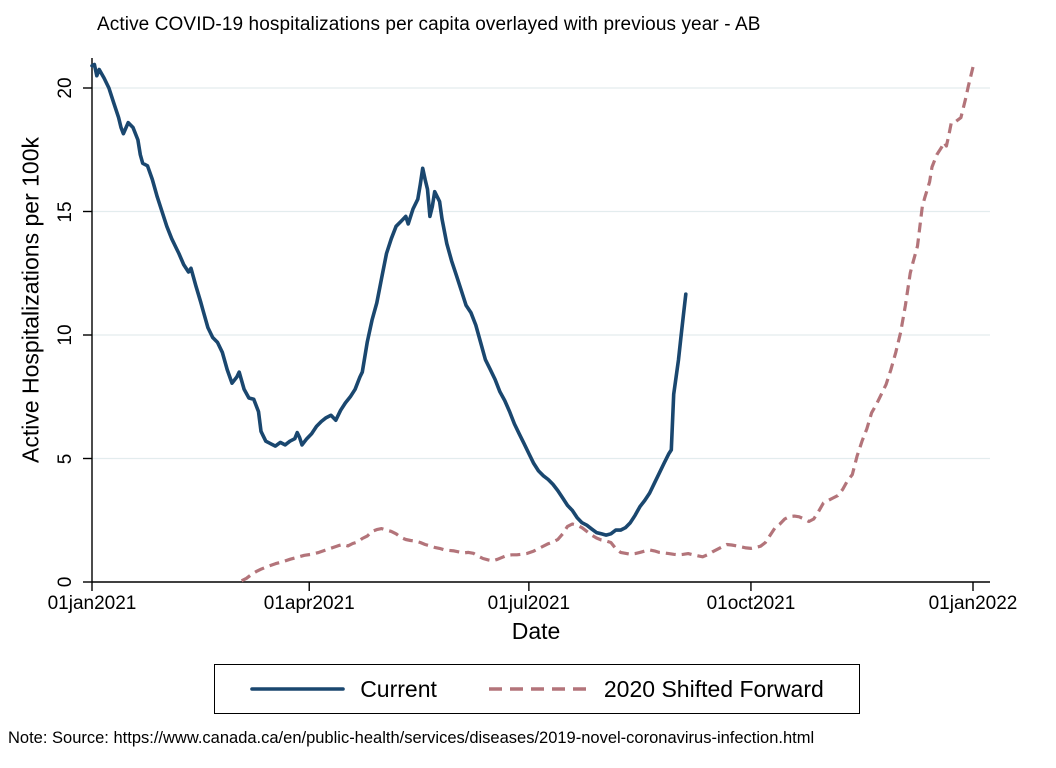  Describe the element at coordinates (751, 603) in the screenshot. I see `x-tick-label: 01oct2021` at that location.